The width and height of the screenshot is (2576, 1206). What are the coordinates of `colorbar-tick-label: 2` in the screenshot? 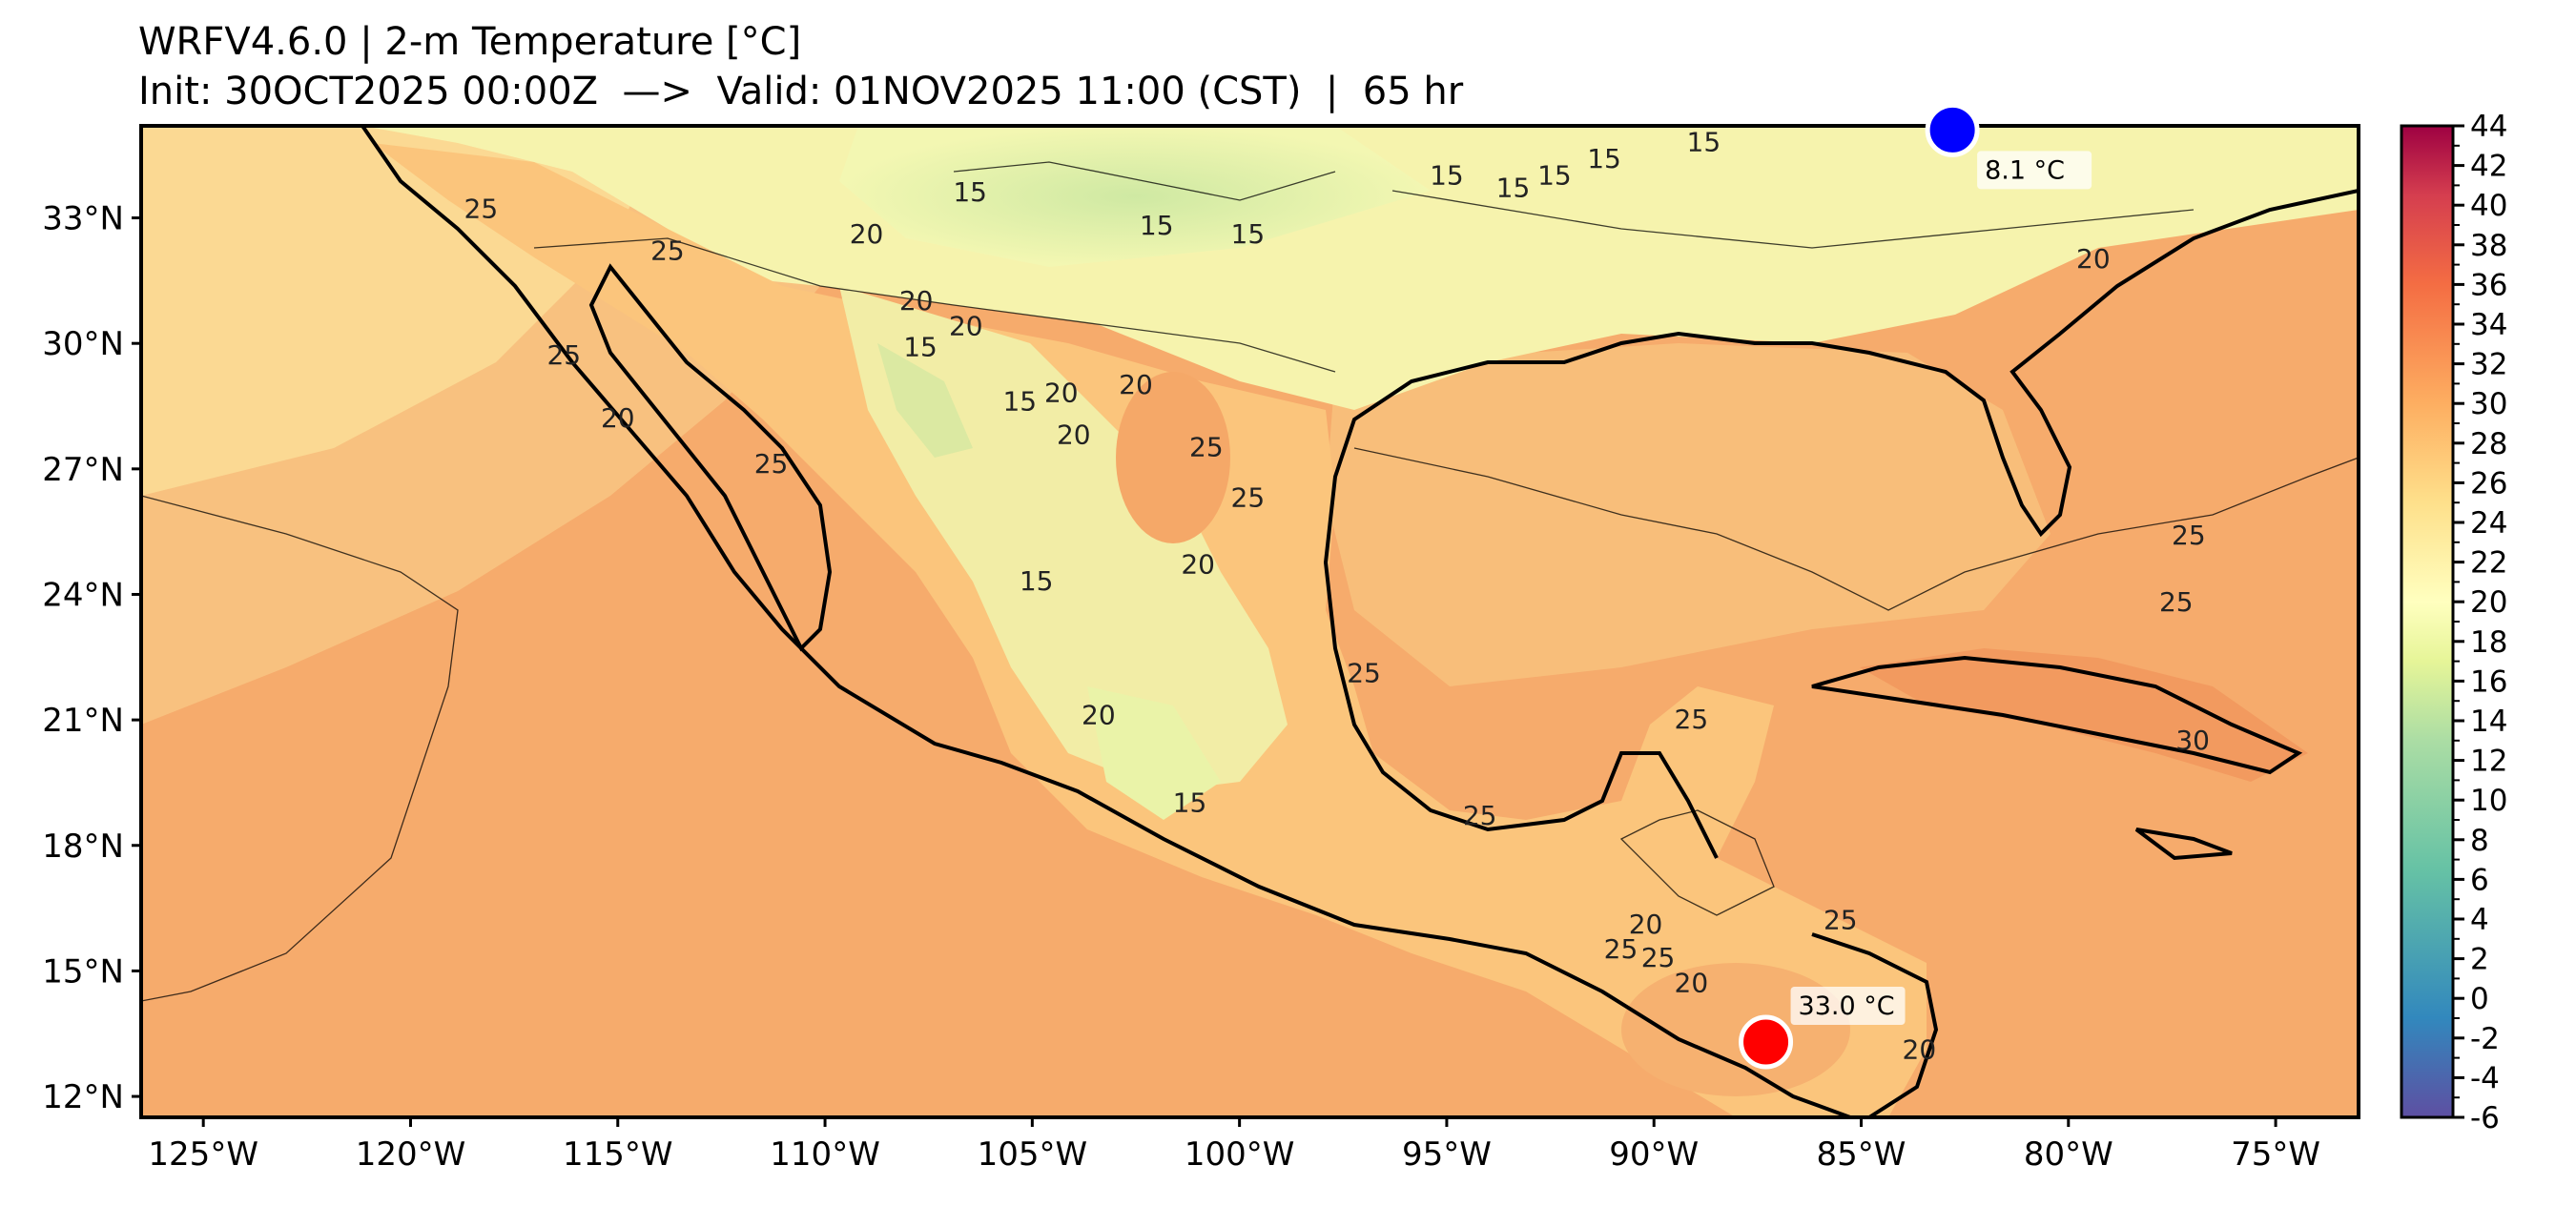 It's located at (2479, 960).